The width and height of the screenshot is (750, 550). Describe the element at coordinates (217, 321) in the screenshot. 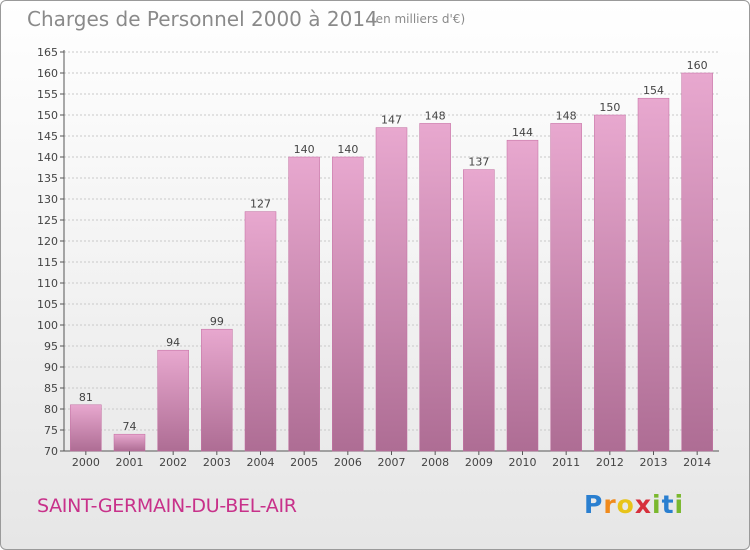

I see `data-label: 99` at that location.